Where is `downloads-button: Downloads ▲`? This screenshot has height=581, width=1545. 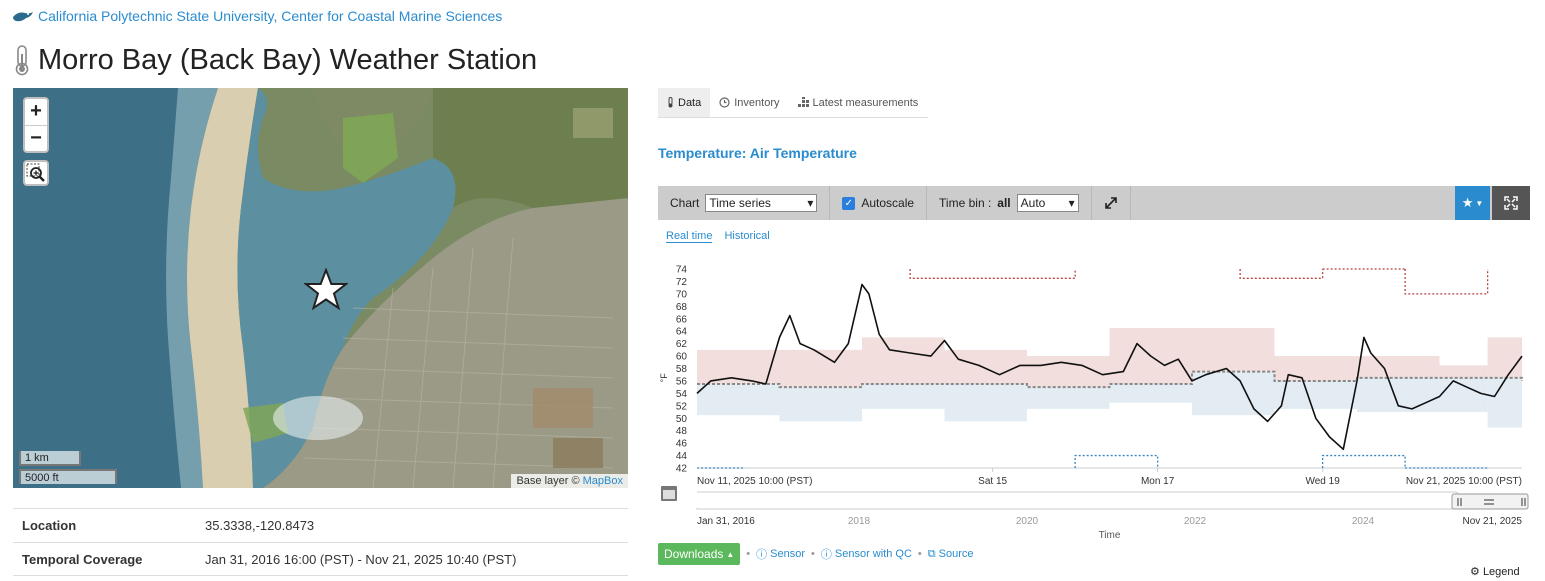
downloads-button: Downloads ▲ is located at coordinates (699, 554).